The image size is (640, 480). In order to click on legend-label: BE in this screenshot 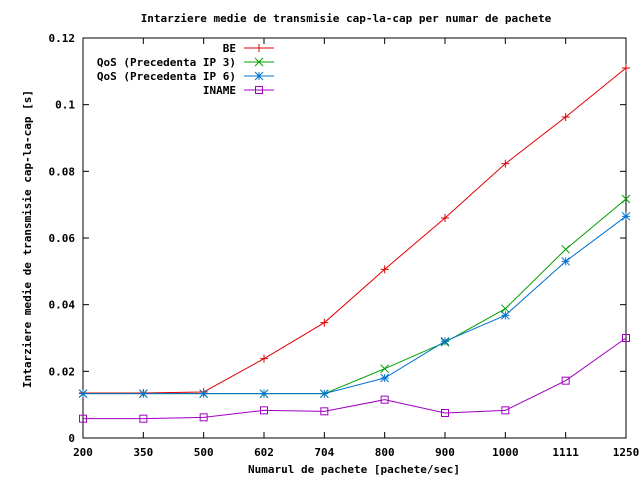, I will do `click(229, 48)`.